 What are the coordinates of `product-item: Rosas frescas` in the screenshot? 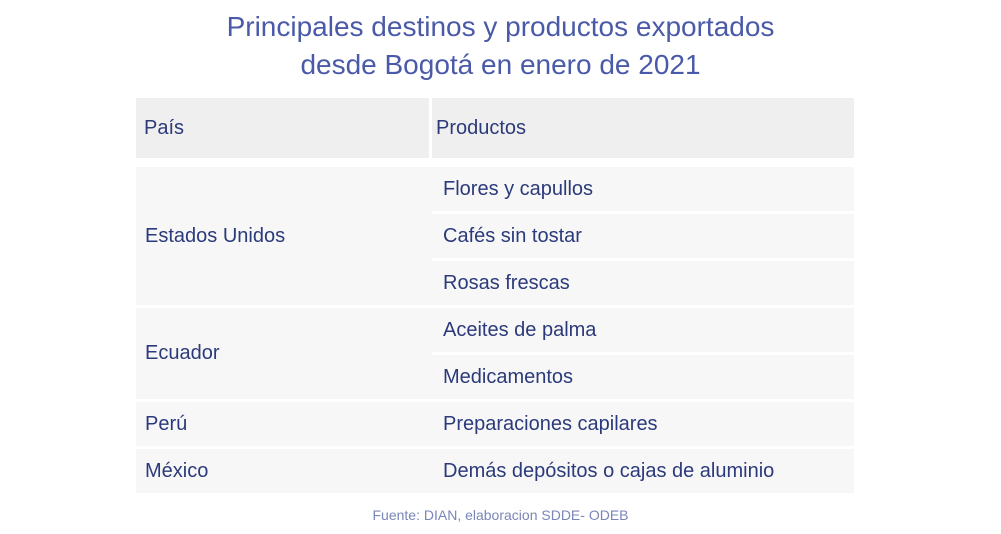 It's located at (643, 283).